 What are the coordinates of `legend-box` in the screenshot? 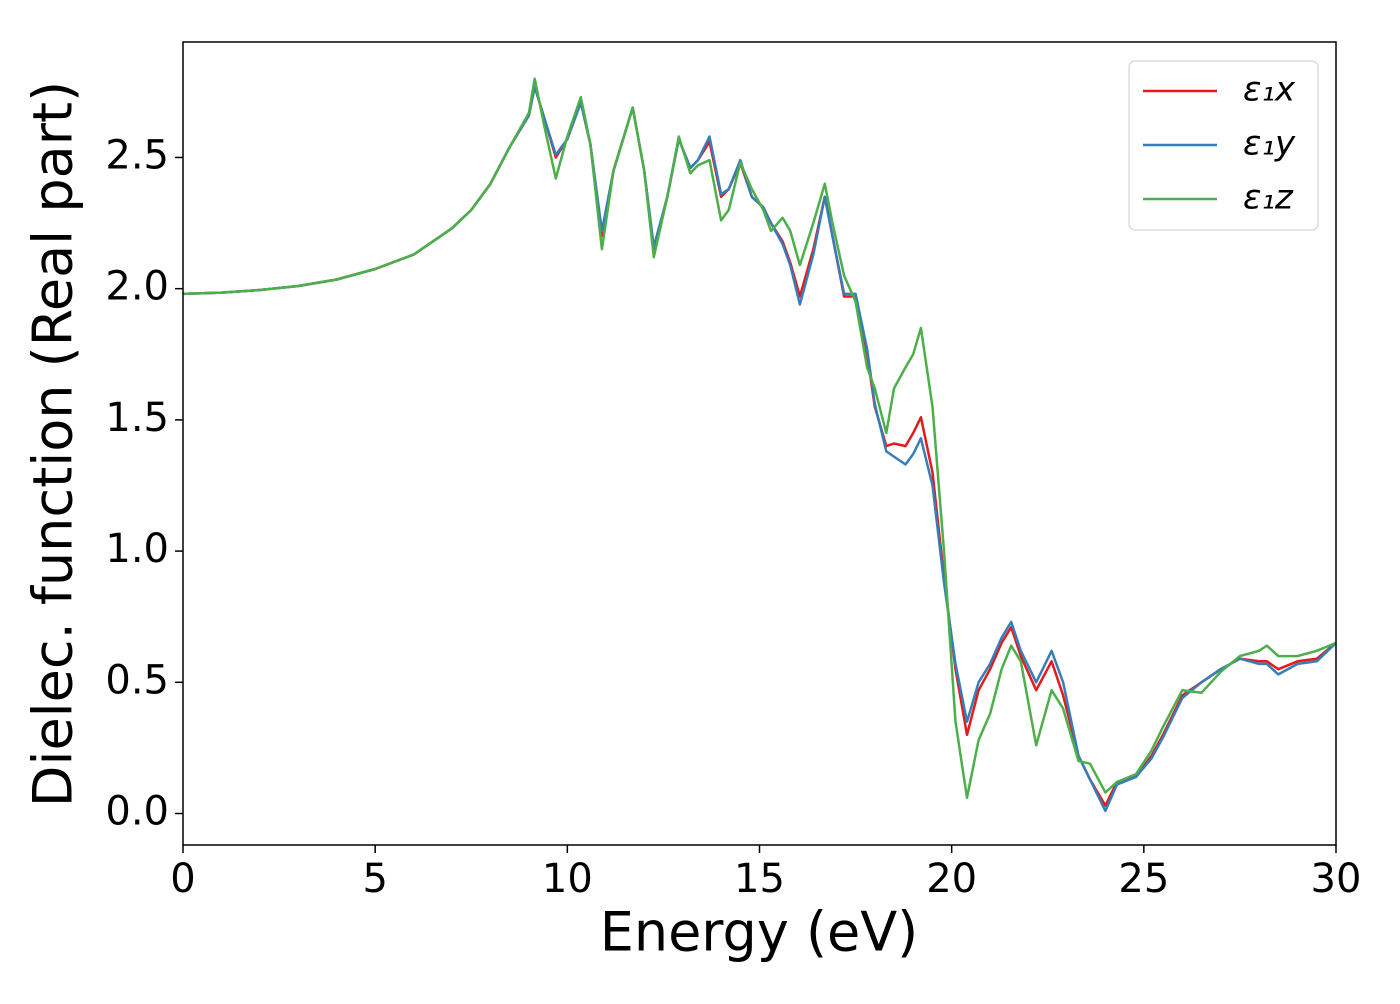 It's located at (1223, 145).